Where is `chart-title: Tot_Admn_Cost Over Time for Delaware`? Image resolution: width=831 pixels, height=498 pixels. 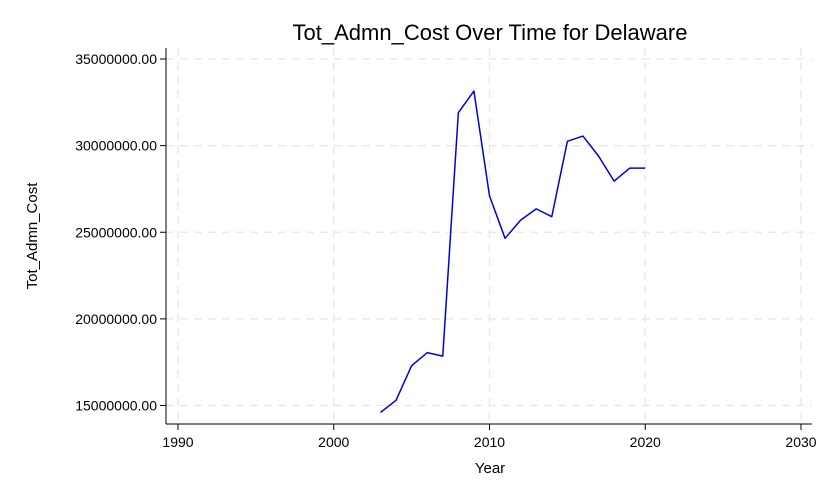
chart-title: Tot_Admn_Cost Over Time for Delaware is located at coordinates (490, 32).